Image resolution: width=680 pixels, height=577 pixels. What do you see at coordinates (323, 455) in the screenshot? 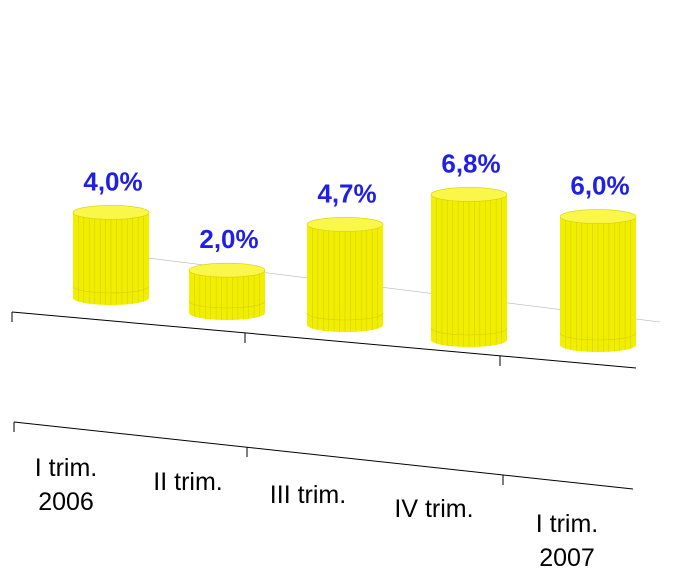
I see `x-axis-line` at bounding box center [323, 455].